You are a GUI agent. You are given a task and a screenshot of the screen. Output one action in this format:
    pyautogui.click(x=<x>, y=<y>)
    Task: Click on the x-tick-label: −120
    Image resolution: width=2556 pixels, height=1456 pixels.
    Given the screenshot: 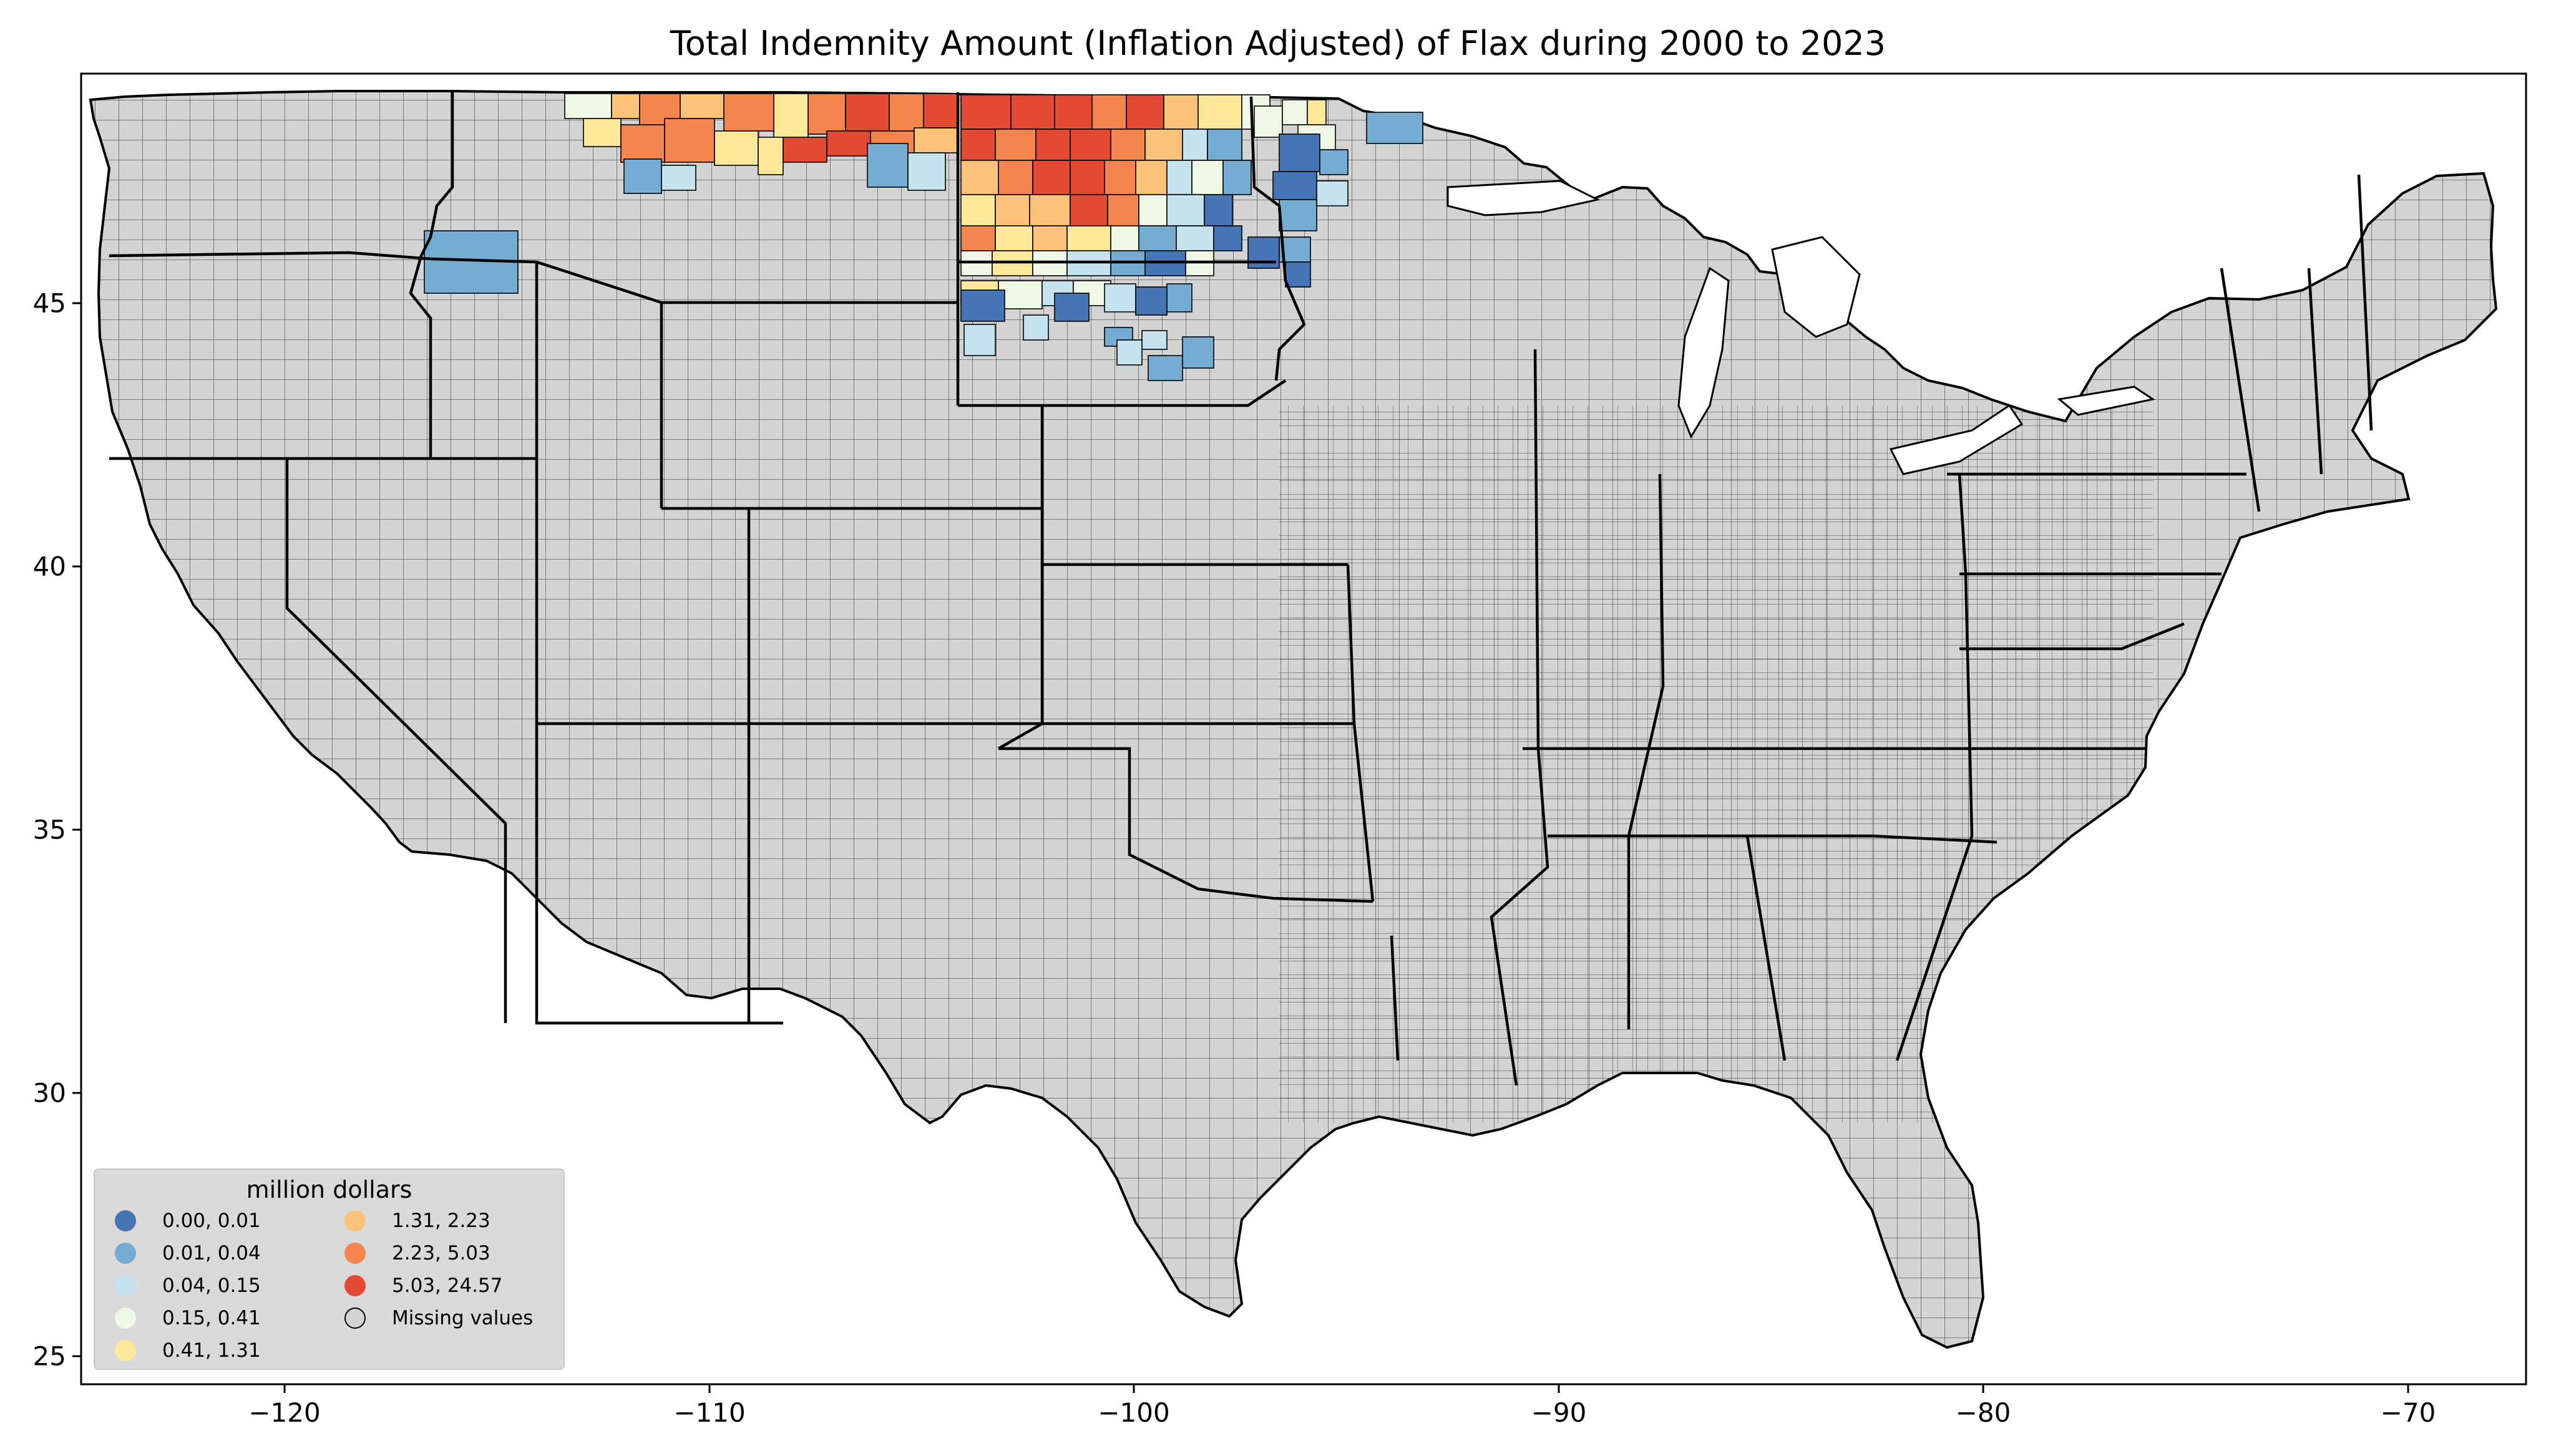 What is the action you would take?
    pyautogui.click(x=284, y=1413)
    